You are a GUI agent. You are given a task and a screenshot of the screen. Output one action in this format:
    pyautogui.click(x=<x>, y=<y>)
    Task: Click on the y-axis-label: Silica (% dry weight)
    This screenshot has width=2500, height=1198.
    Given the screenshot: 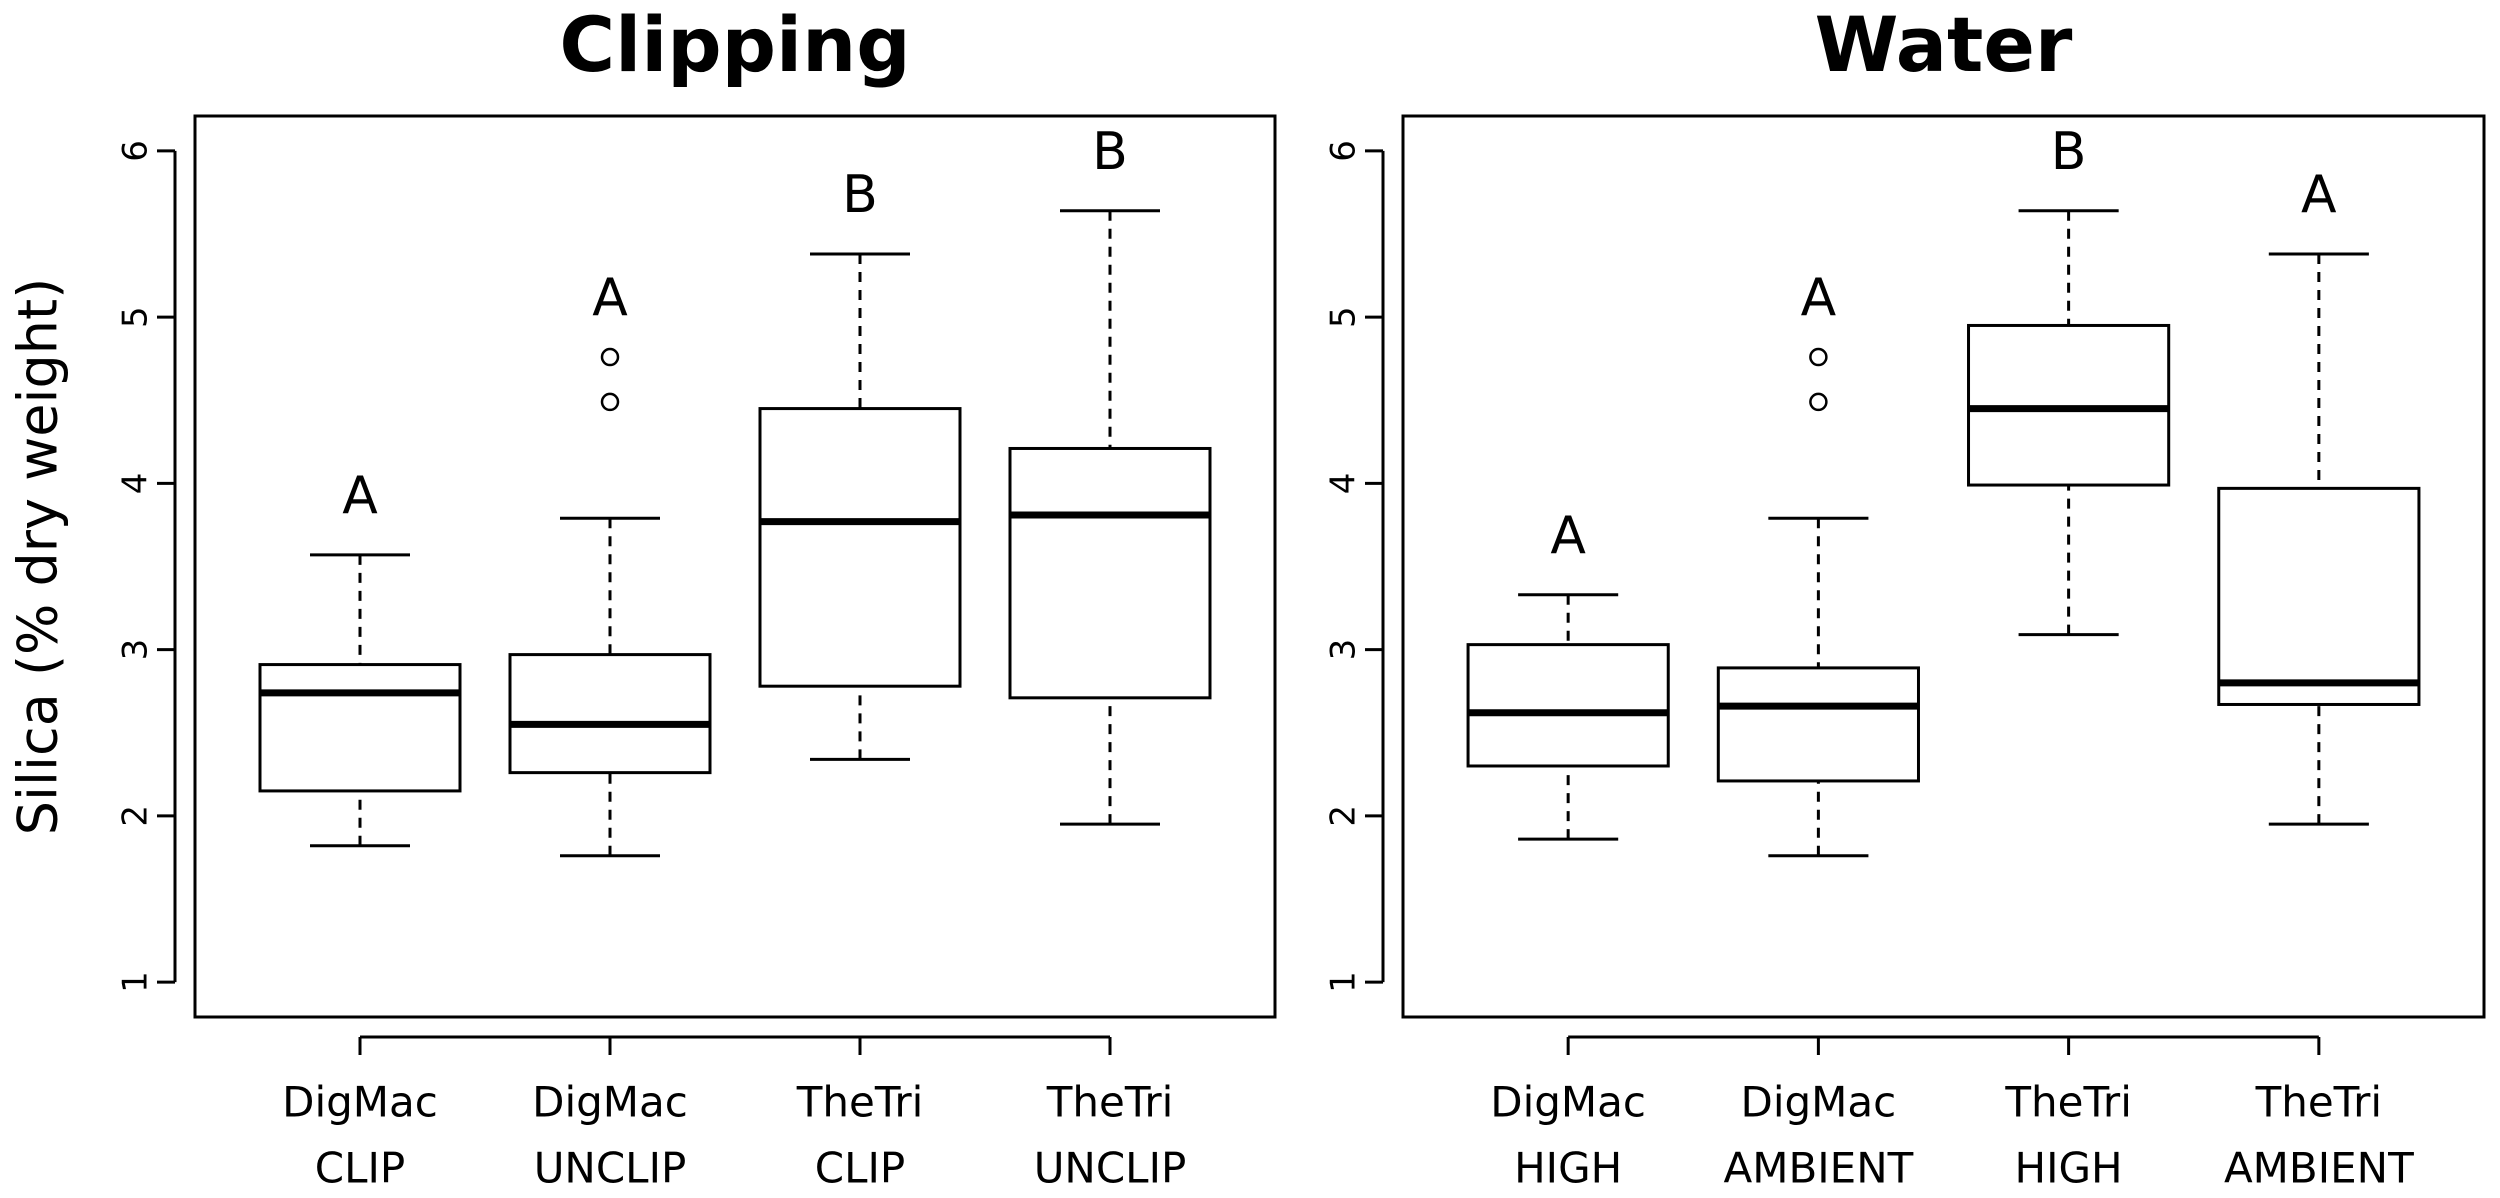 What is the action you would take?
    pyautogui.click(x=38, y=557)
    